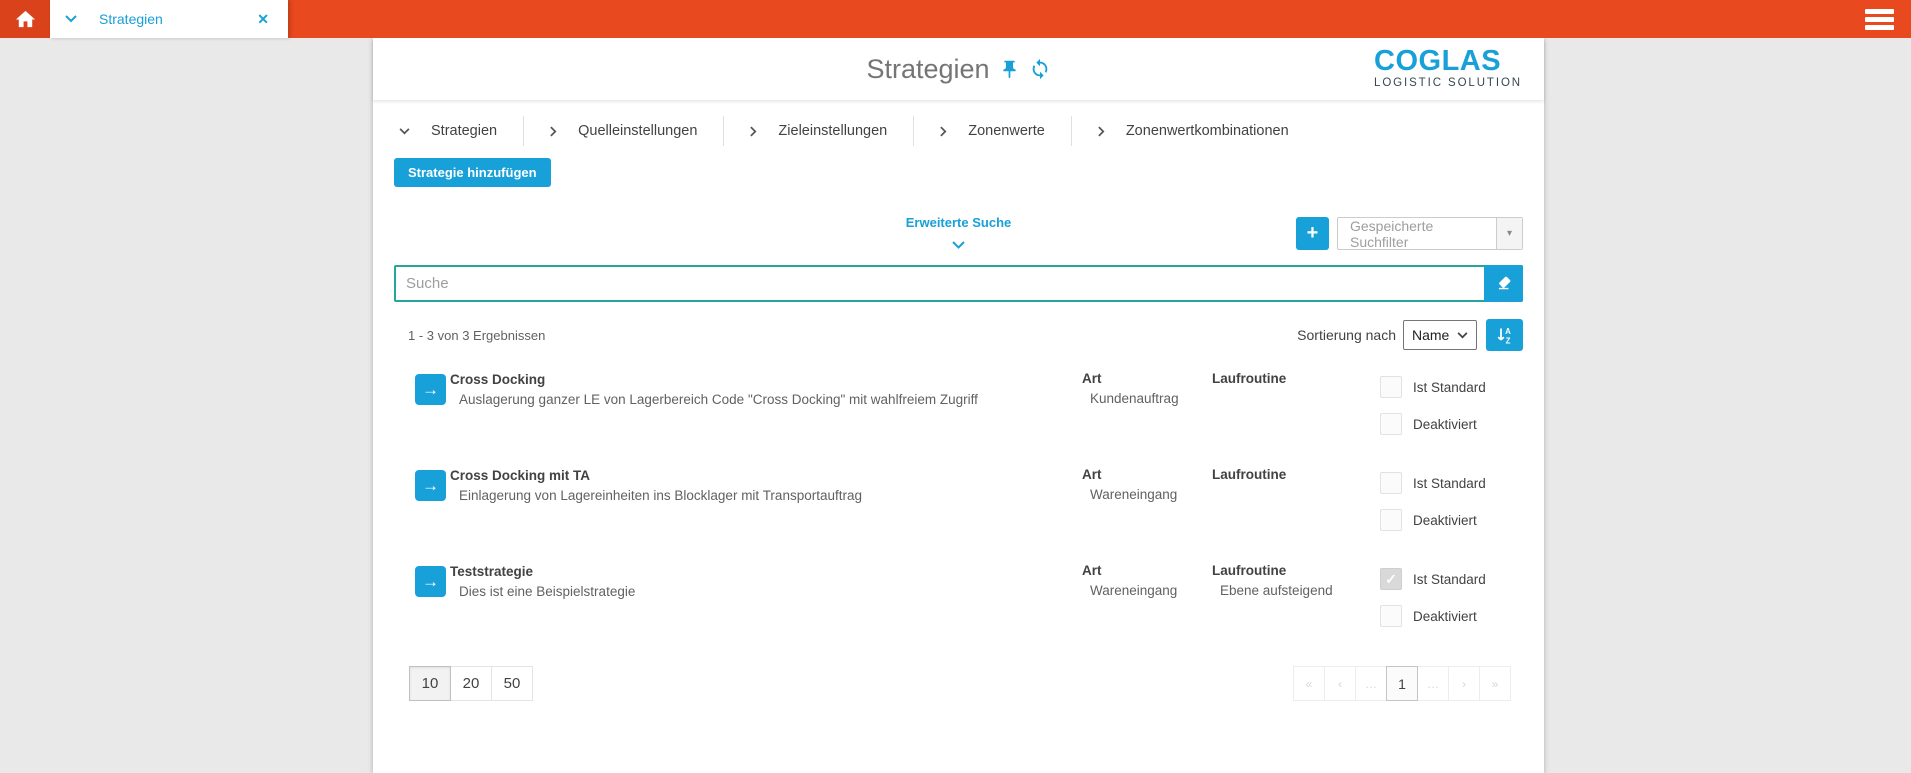 The image size is (1911, 773). I want to click on prev-page-button: ‹, so click(1340, 683).